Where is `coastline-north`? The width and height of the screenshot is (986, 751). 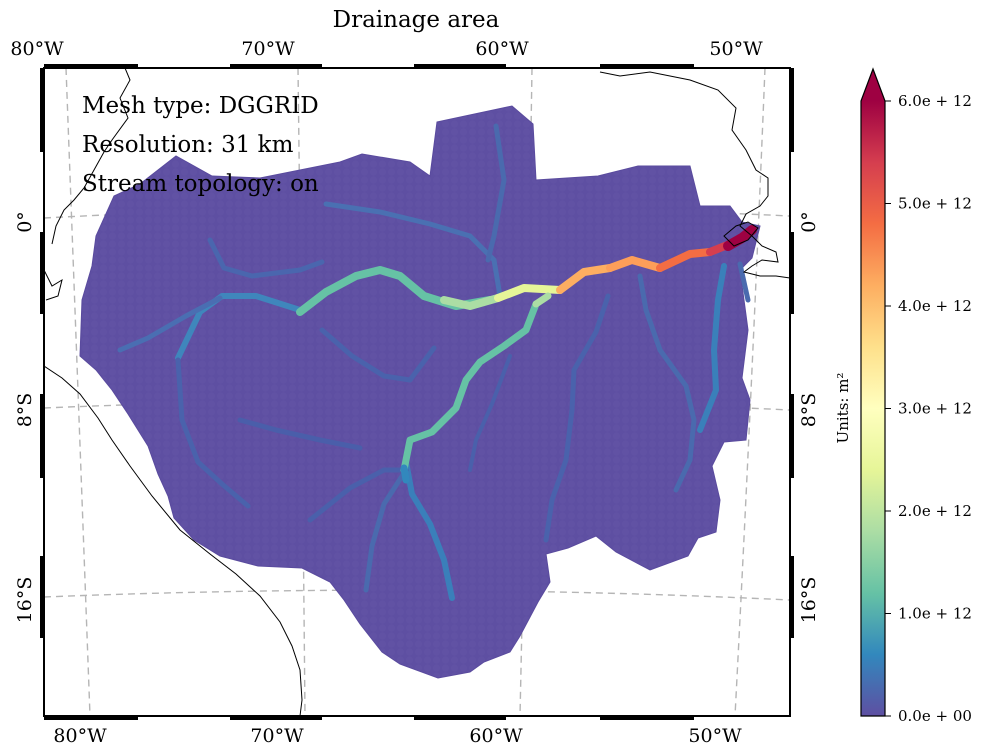 coastline-north is located at coordinates (91, 156).